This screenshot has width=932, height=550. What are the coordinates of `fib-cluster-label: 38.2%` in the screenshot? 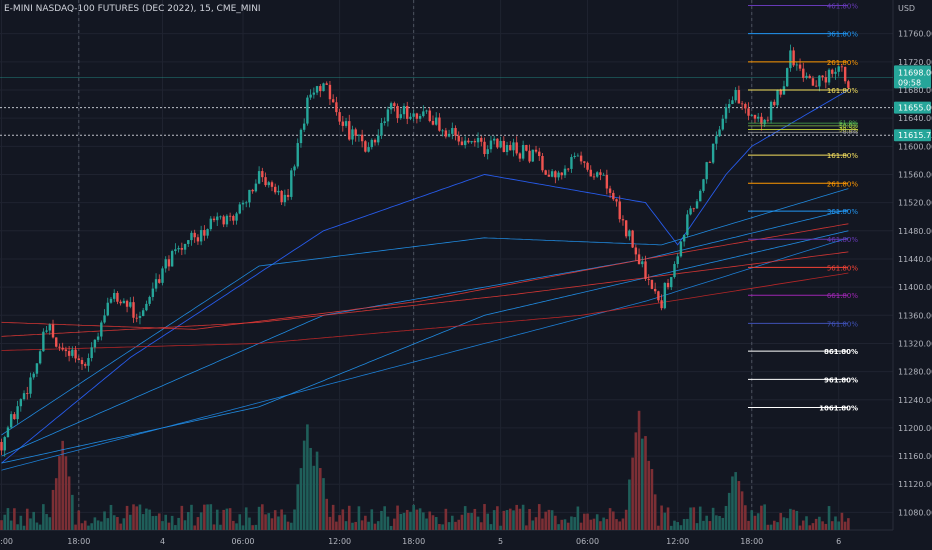 It's located at (848, 129).